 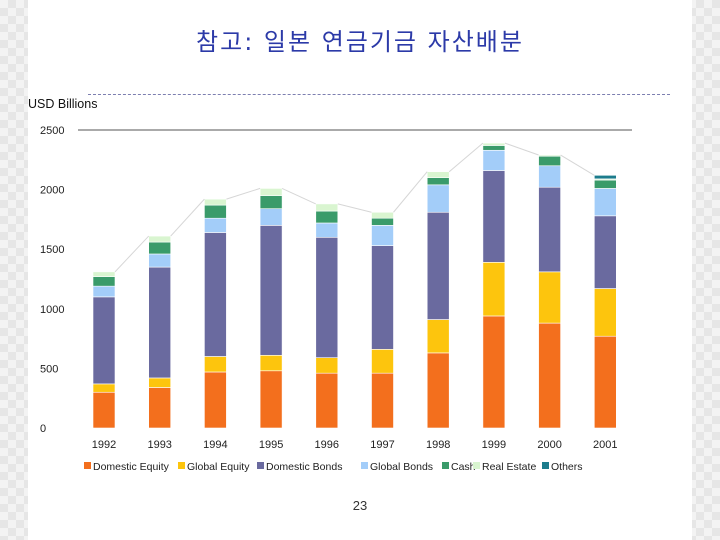 I want to click on legend-label: Cash, so click(x=463, y=467).